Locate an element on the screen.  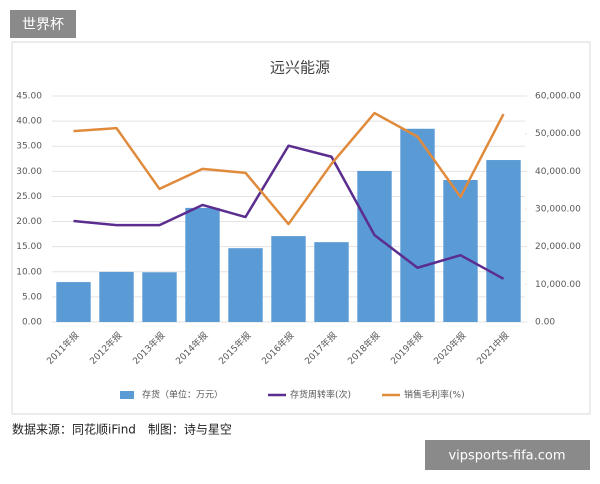
watermark-bg is located at coordinates (507, 455).